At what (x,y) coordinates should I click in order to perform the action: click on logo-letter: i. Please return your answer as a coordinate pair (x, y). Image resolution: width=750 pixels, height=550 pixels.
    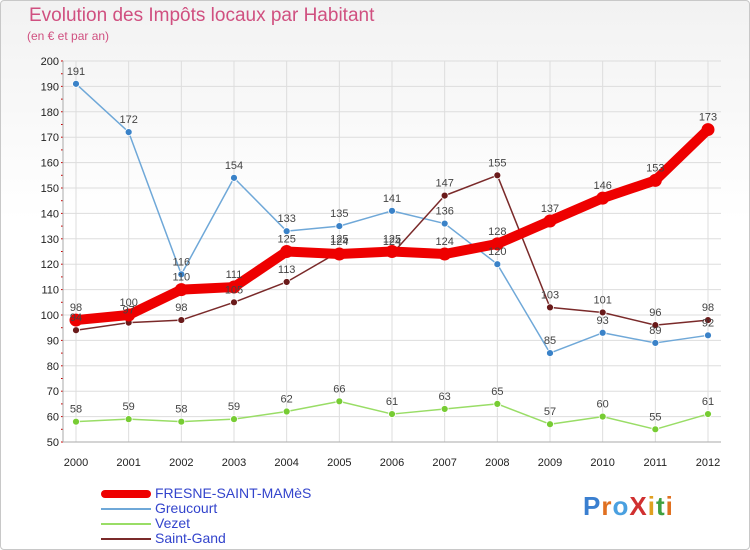
    Looking at the image, I should click on (651, 506).